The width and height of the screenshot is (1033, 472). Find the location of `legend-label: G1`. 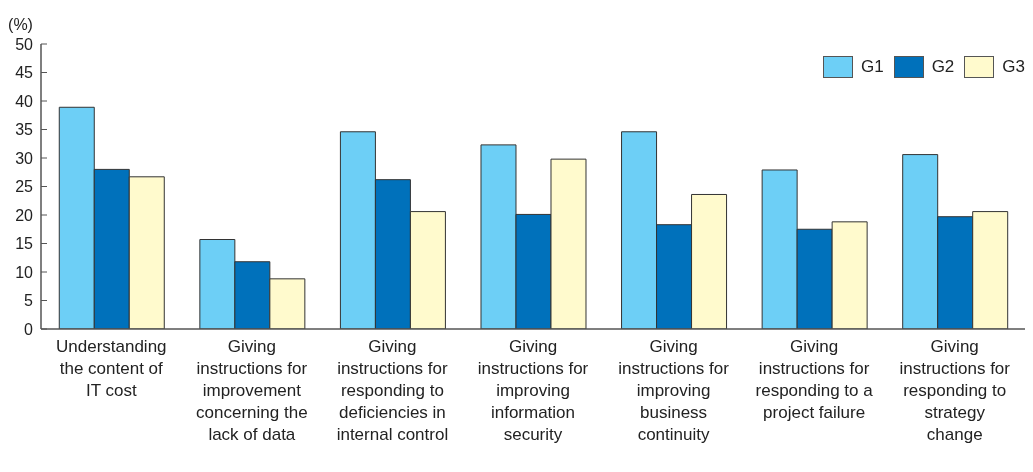

legend-label: G1 is located at coordinates (872, 67).